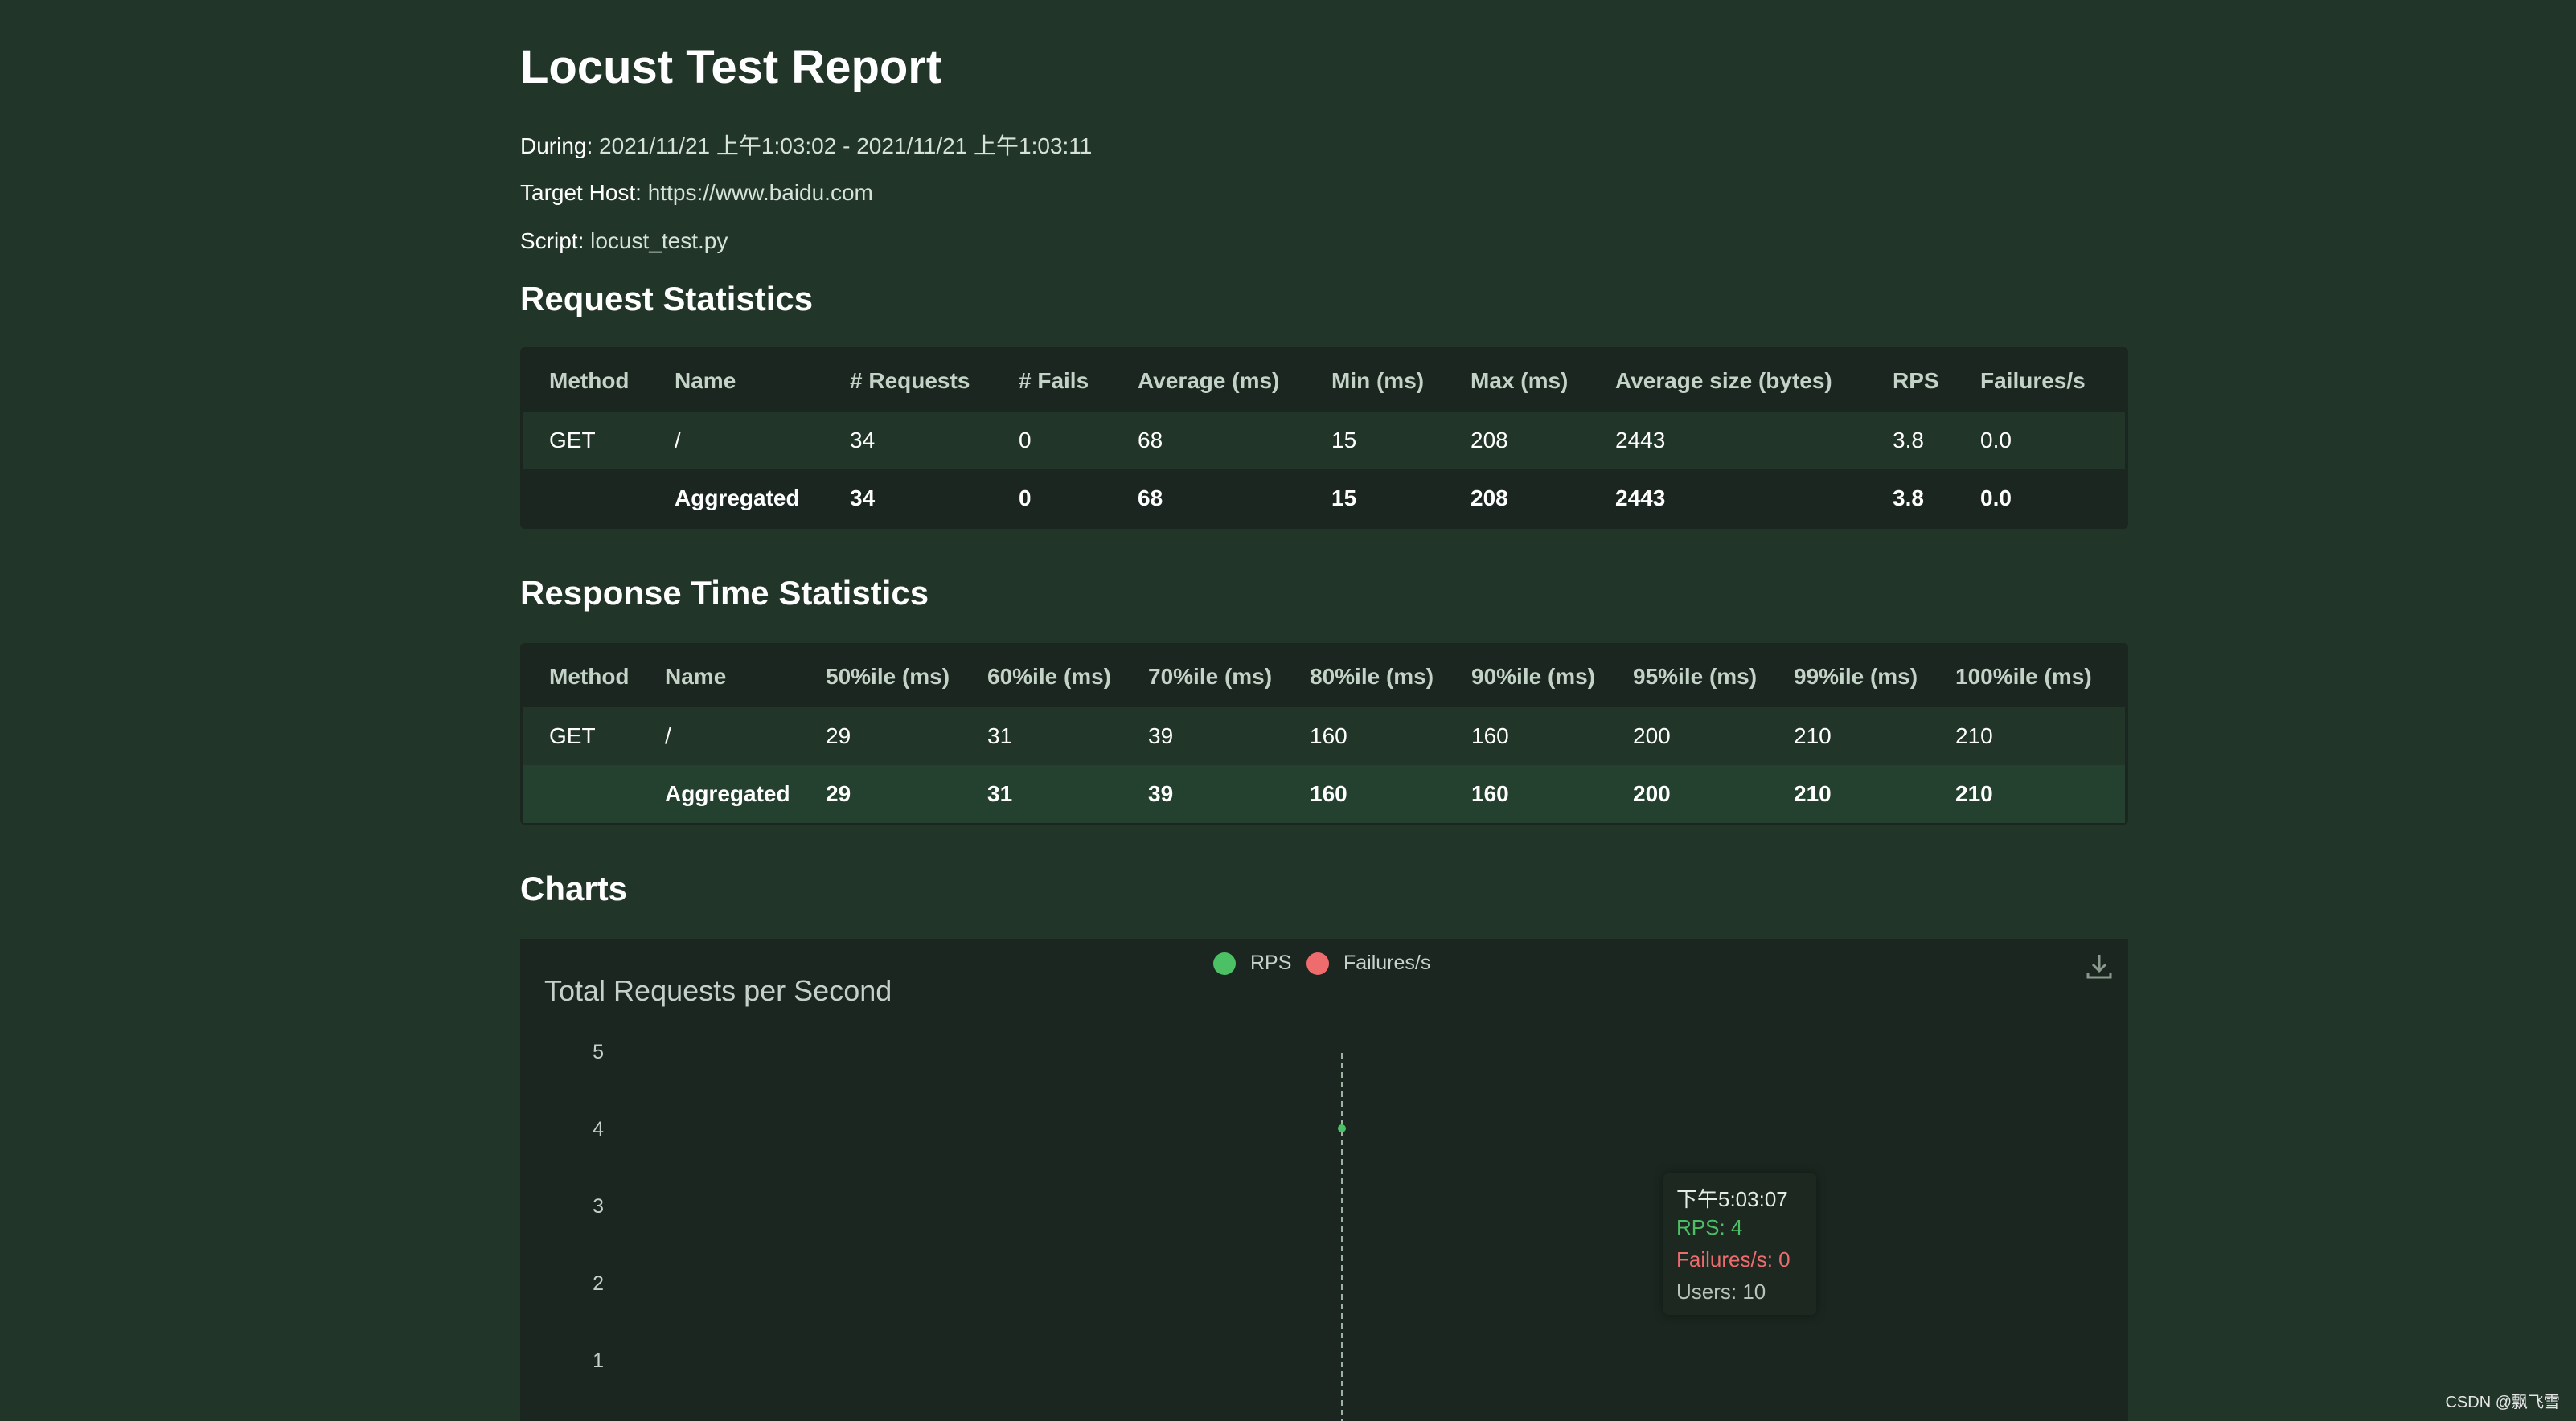 The image size is (2576, 1421). Describe the element at coordinates (1721, 1292) in the screenshot. I see `tooltip-users: Users: 10` at that location.